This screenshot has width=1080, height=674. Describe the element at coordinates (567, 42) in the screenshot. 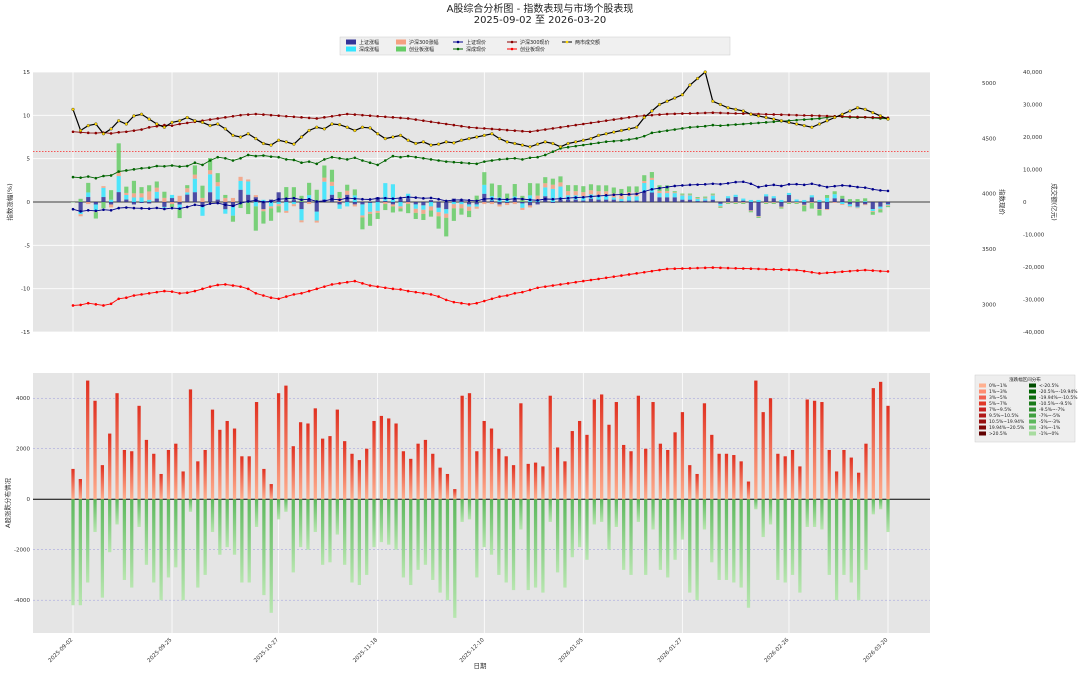

I see `legend-marker` at that location.